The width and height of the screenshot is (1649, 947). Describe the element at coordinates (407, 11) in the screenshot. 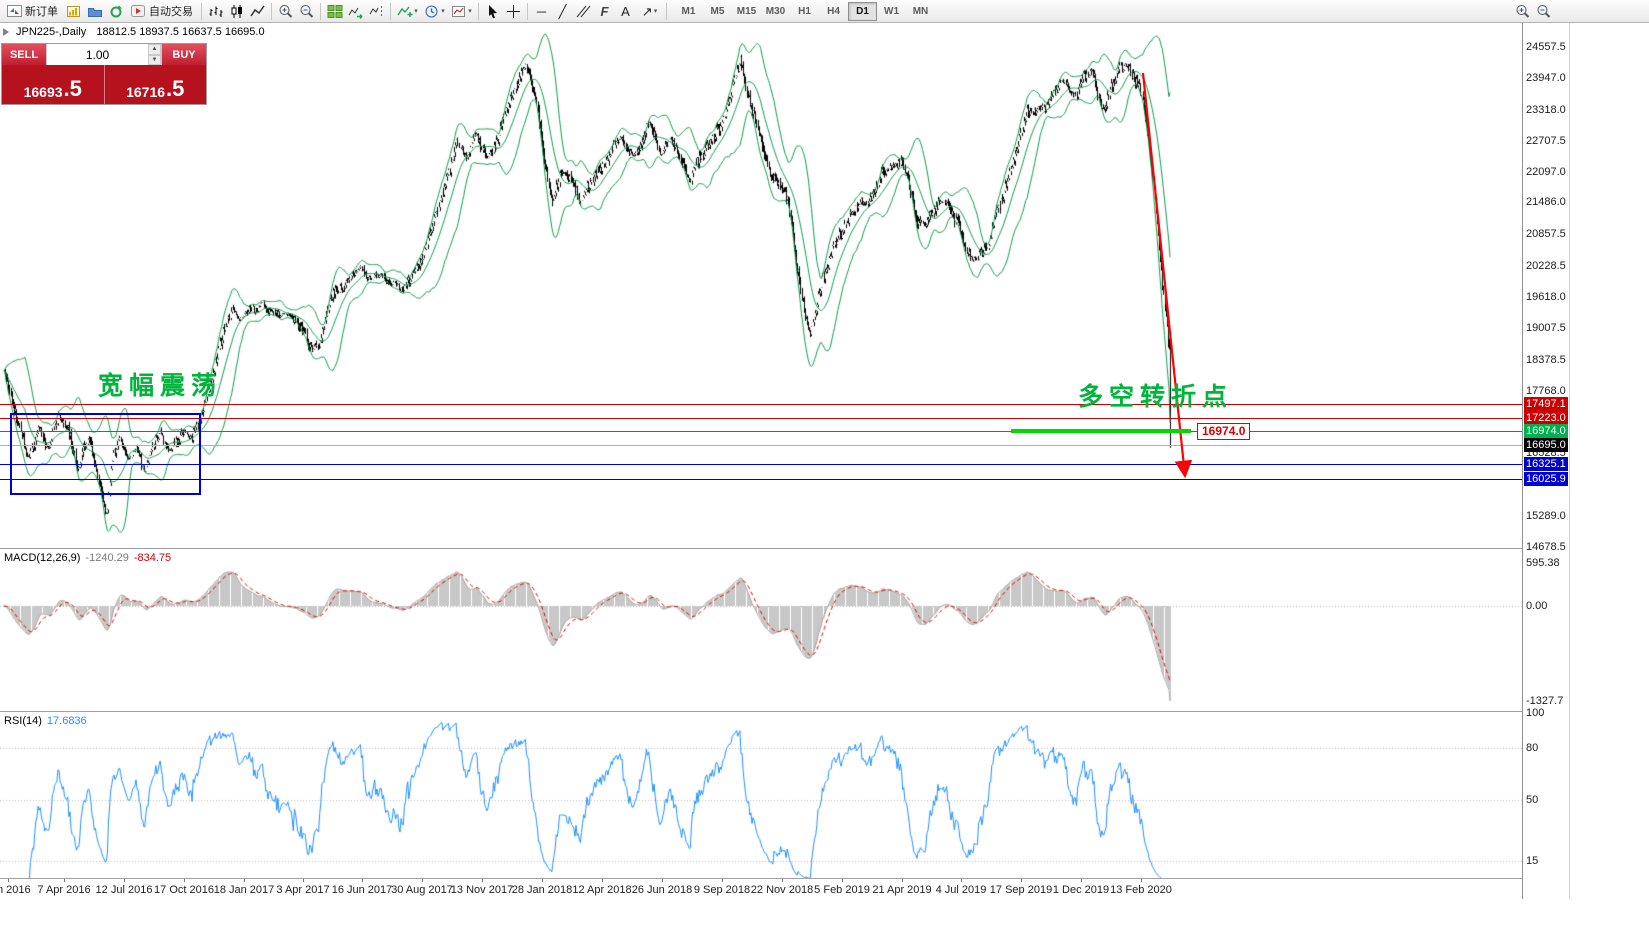

I see `indicators-menu-button: ▾` at that location.